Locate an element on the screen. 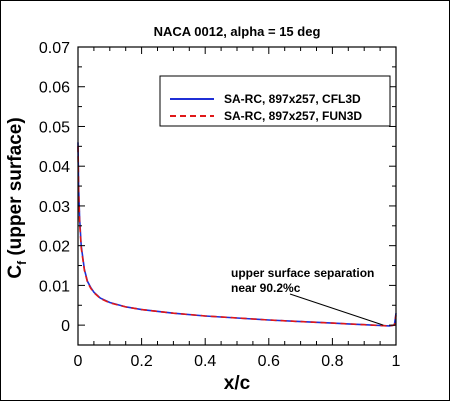 Image resolution: width=450 pixels, height=401 pixels. legend-label-fun3d: SA-RC, 897x257, FUN3D is located at coordinates (293, 116).